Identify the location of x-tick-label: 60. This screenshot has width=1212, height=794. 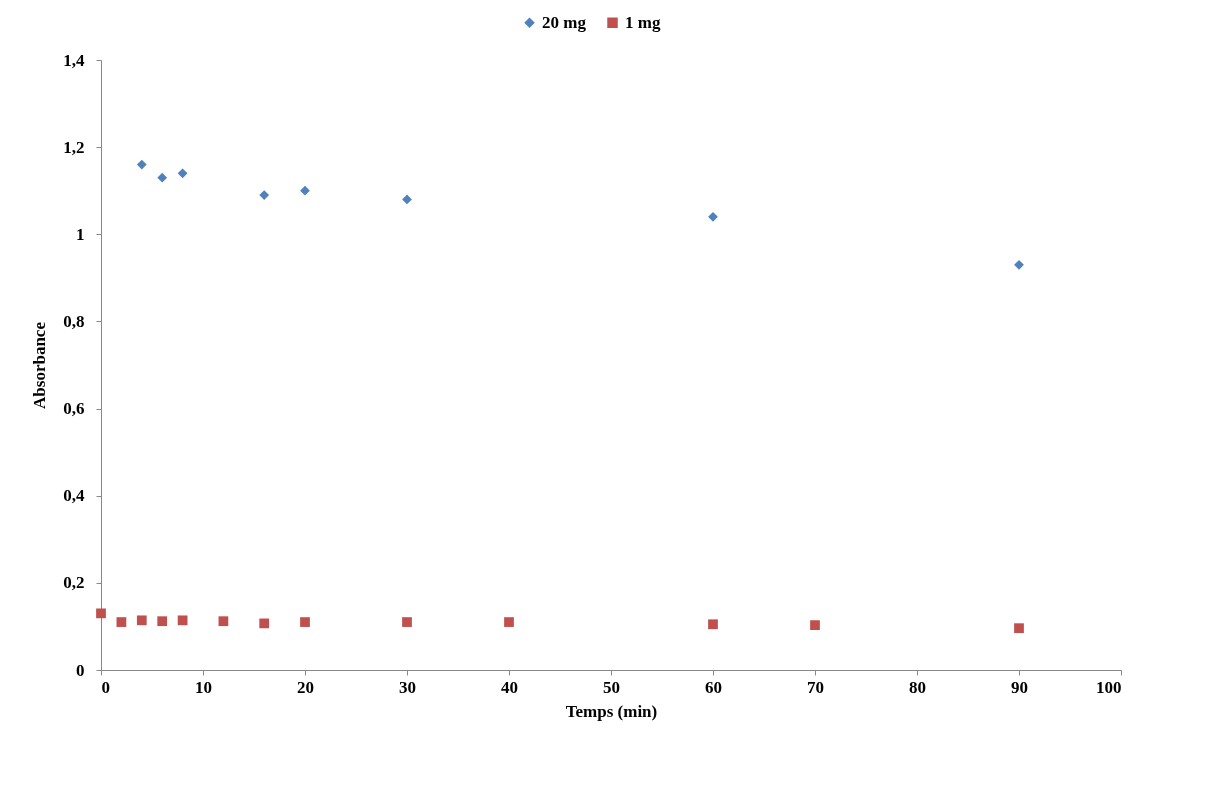
(713, 687).